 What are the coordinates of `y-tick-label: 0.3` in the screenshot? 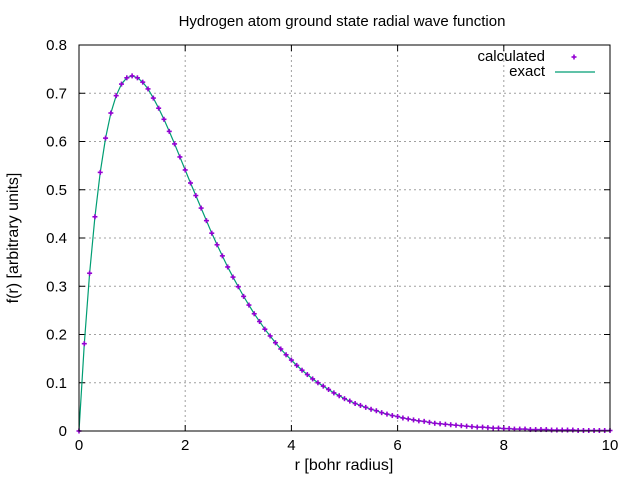 It's located at (56, 286).